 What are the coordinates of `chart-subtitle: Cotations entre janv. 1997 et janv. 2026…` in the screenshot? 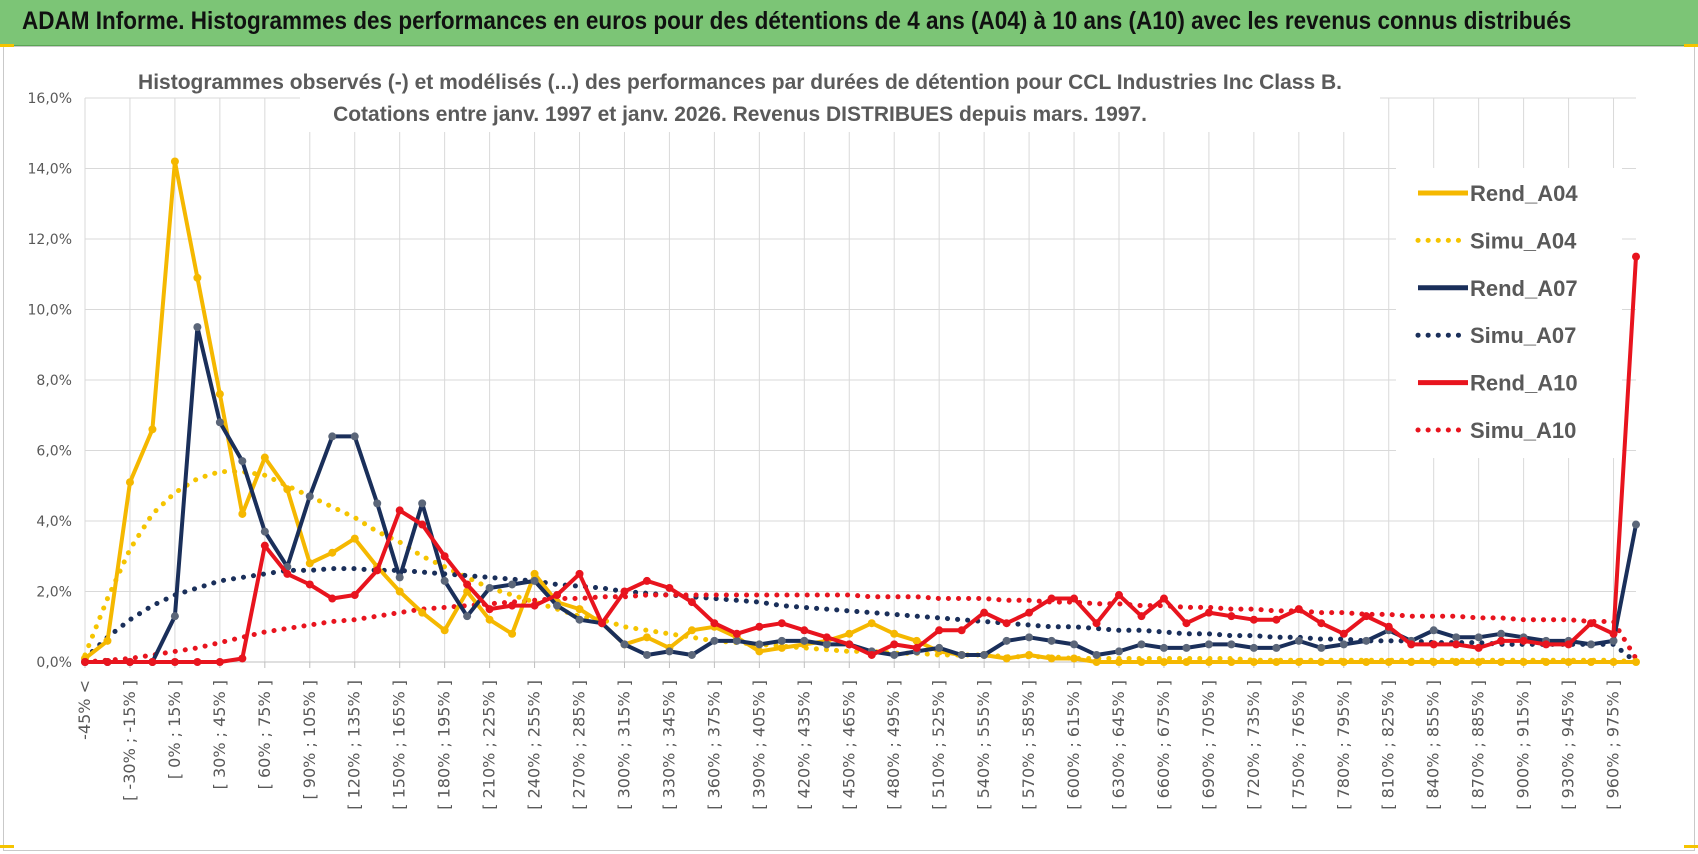 It's located at (740, 114).